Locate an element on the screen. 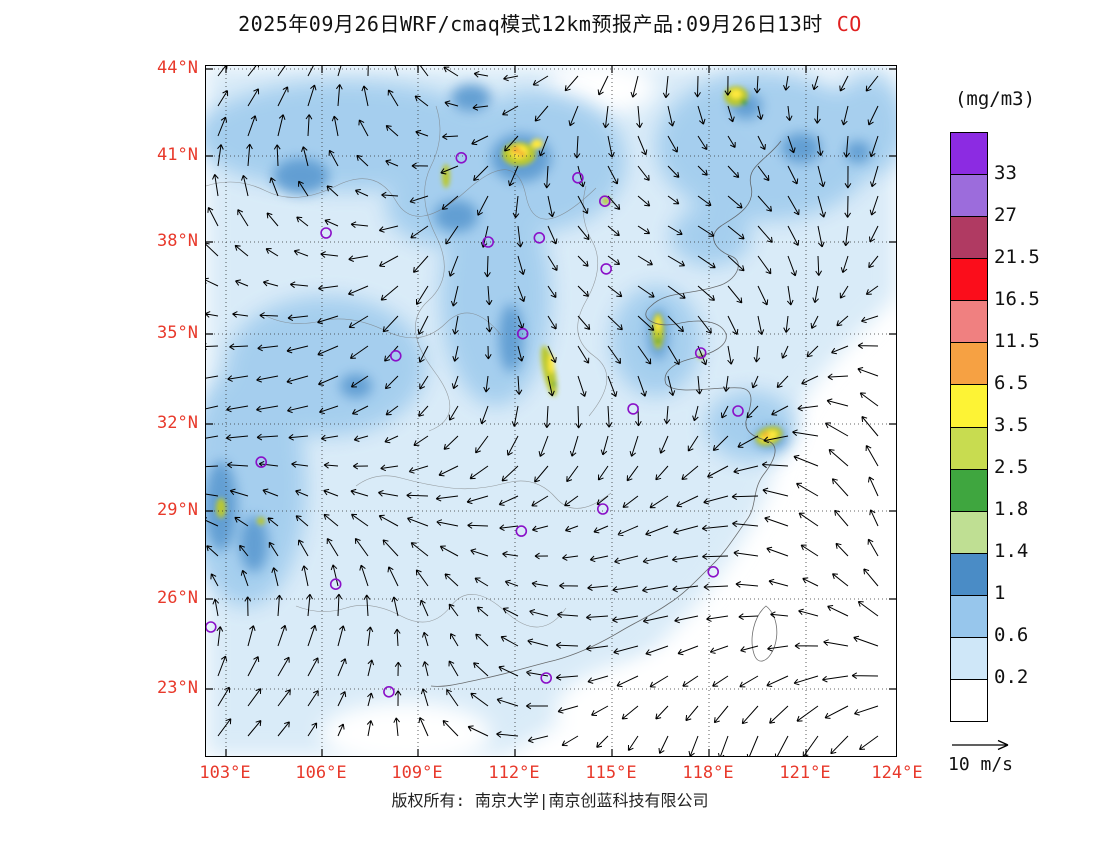 The image size is (1100, 850). lon-tick-label: 112°E is located at coordinates (514, 773).